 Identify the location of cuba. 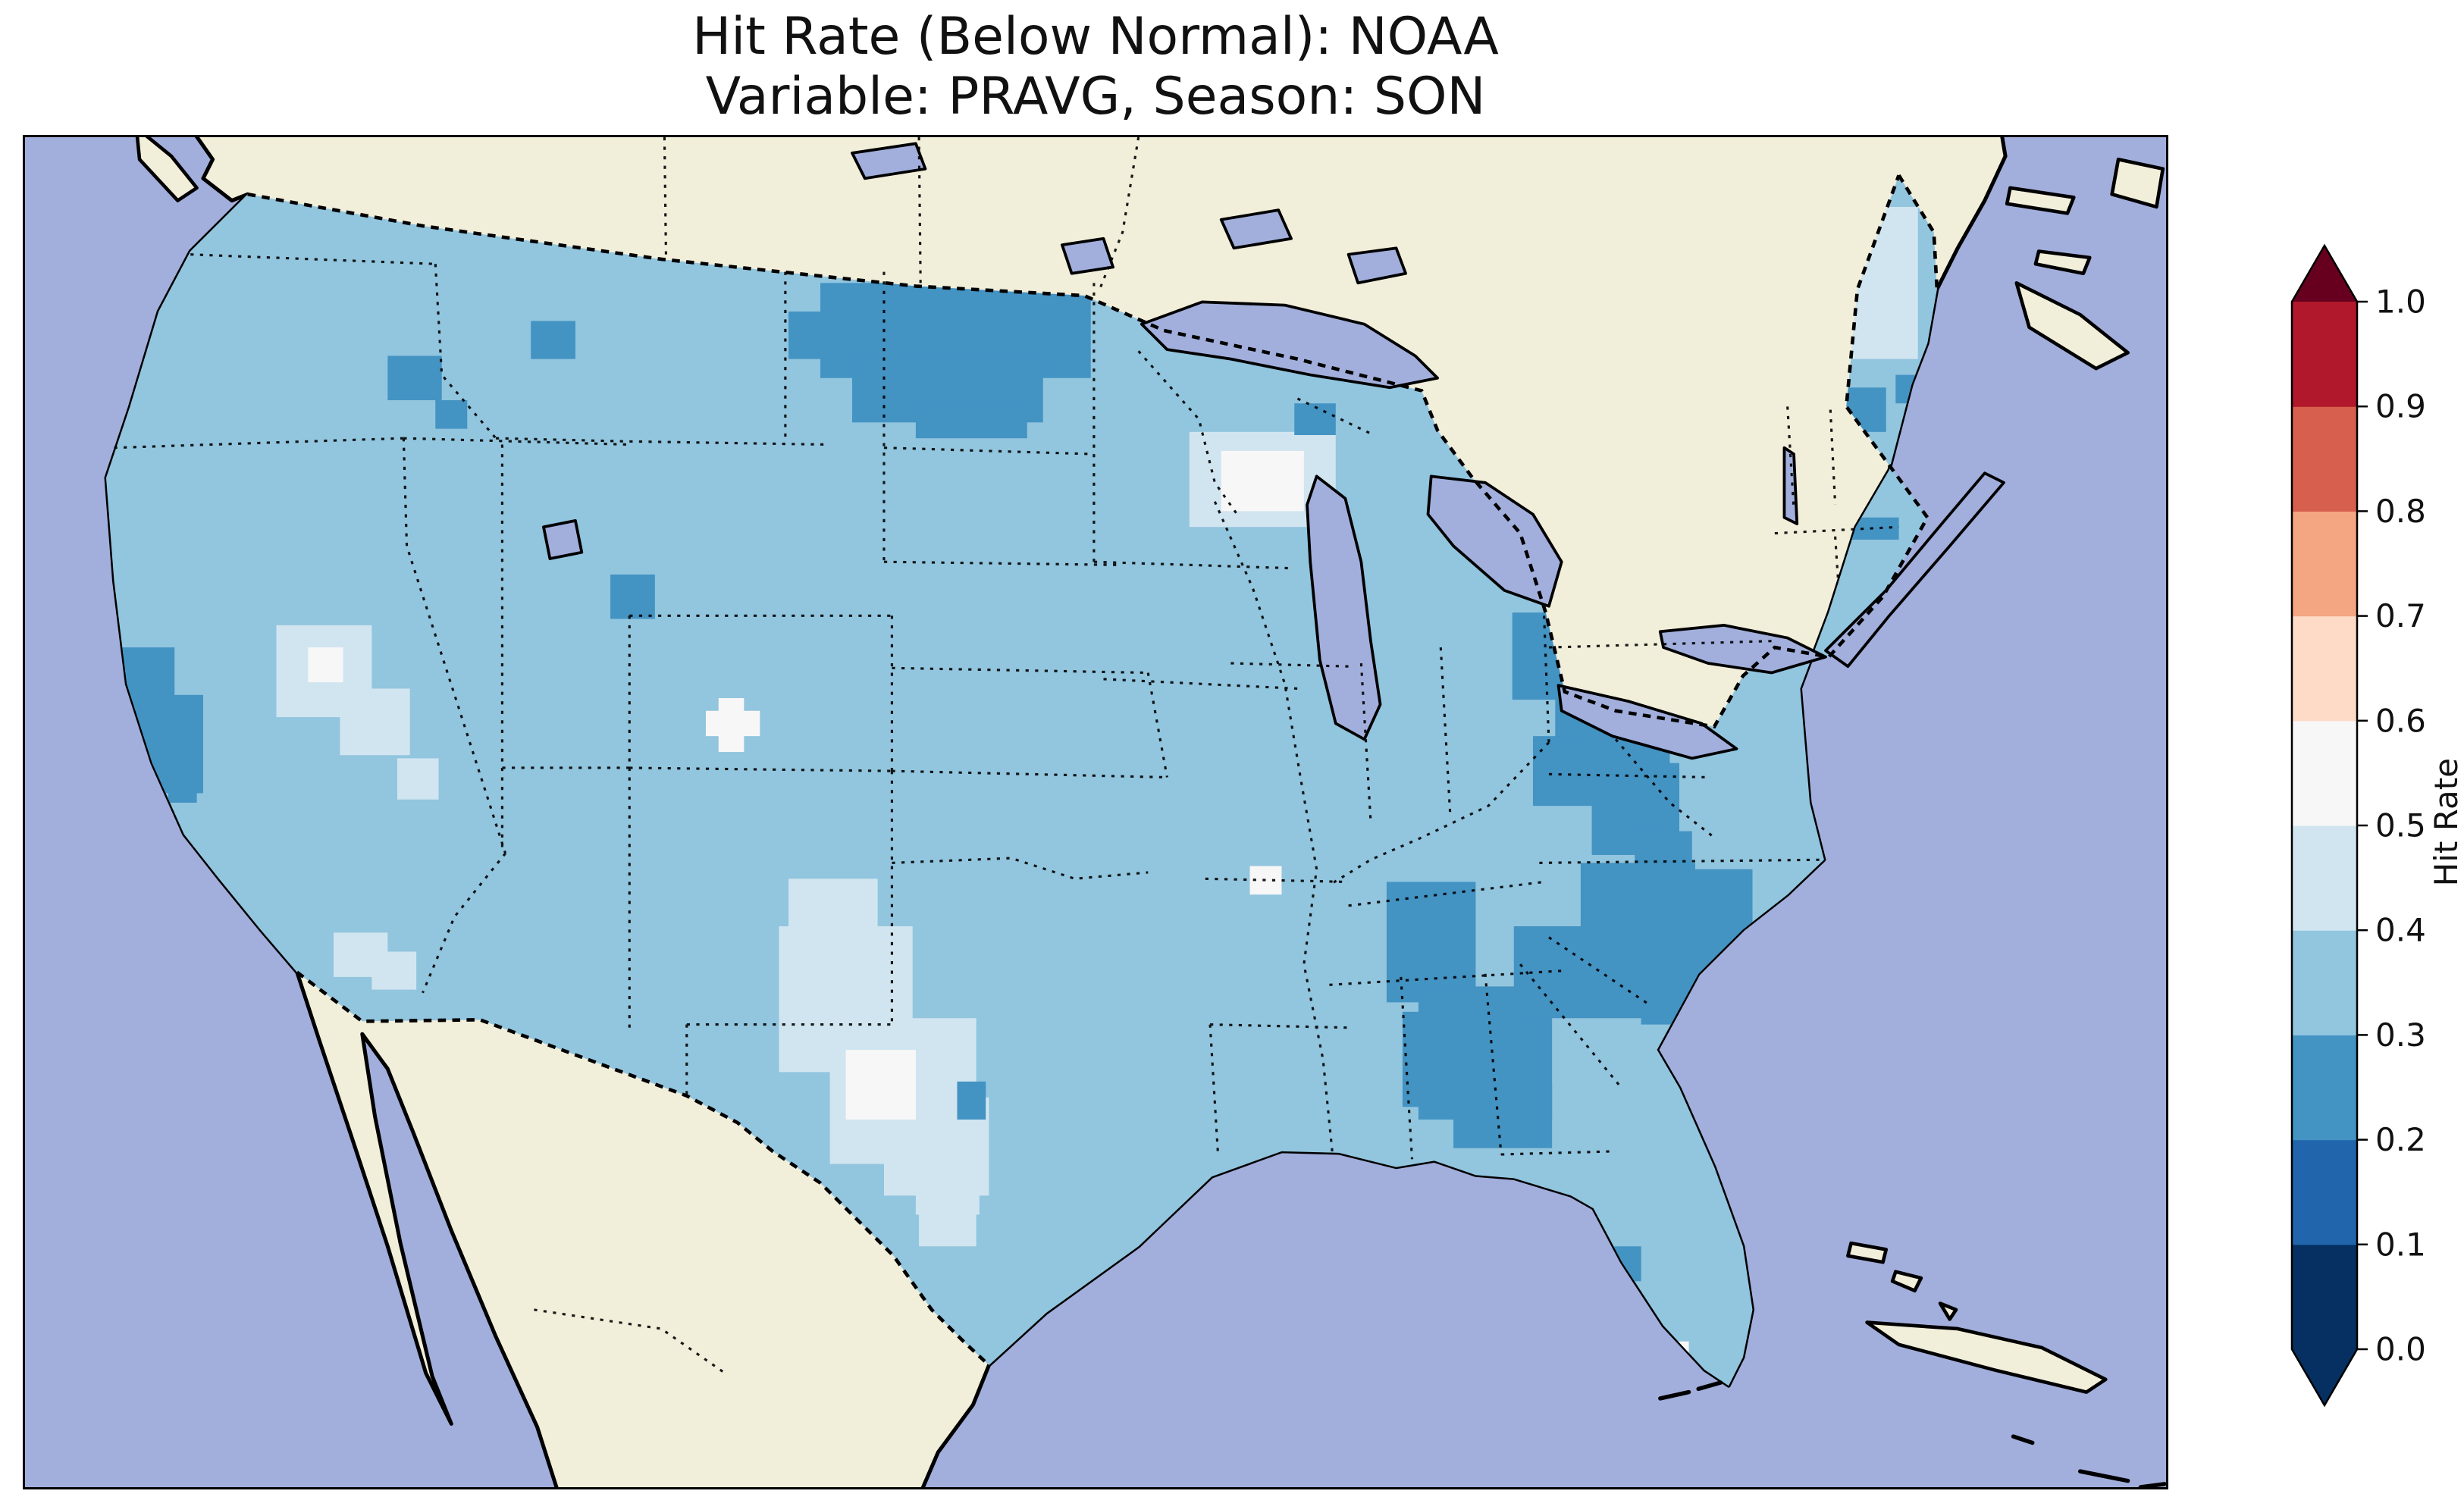
(1986, 1357).